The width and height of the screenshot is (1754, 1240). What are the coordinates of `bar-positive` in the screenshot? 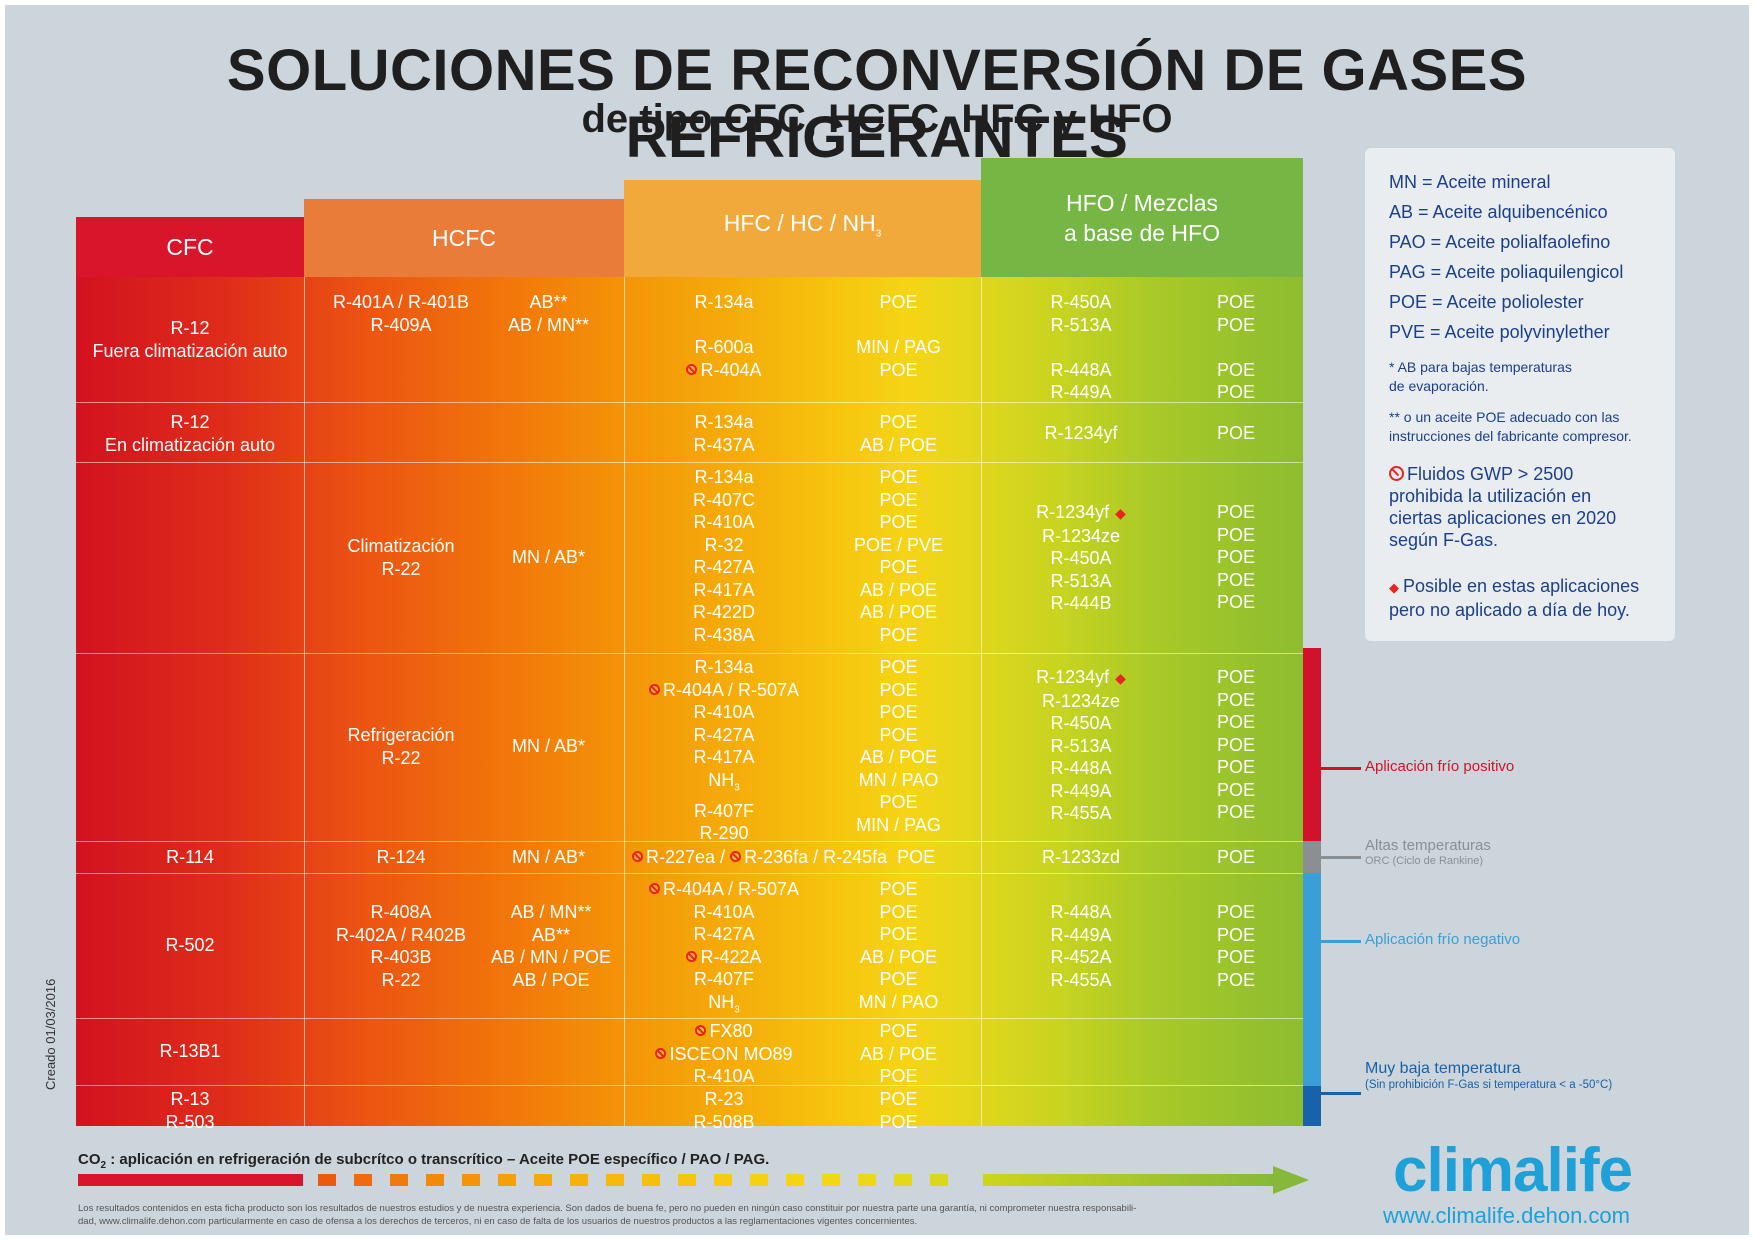 It's located at (1312, 744).